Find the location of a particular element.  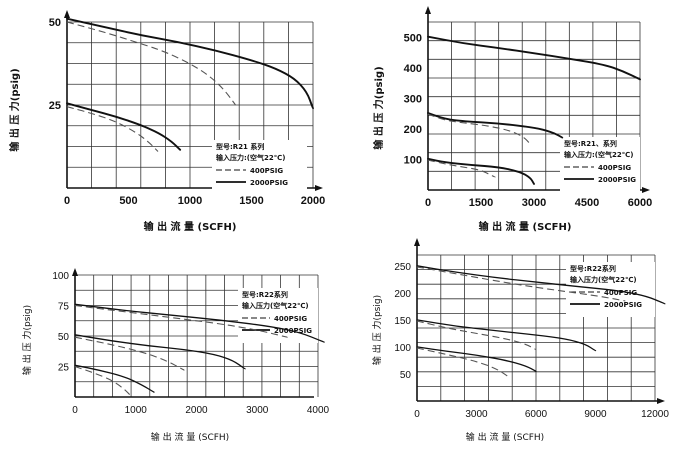

series-400PSIG-150-curve is located at coordinates (476, 335).